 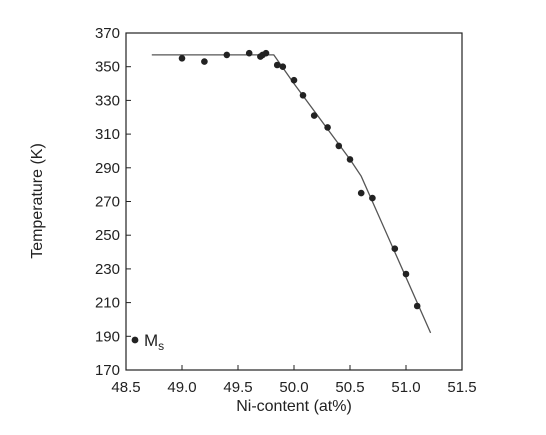 What do you see at coordinates (293, 387) in the screenshot?
I see `x-tick-label-3: 50.0` at bounding box center [293, 387].